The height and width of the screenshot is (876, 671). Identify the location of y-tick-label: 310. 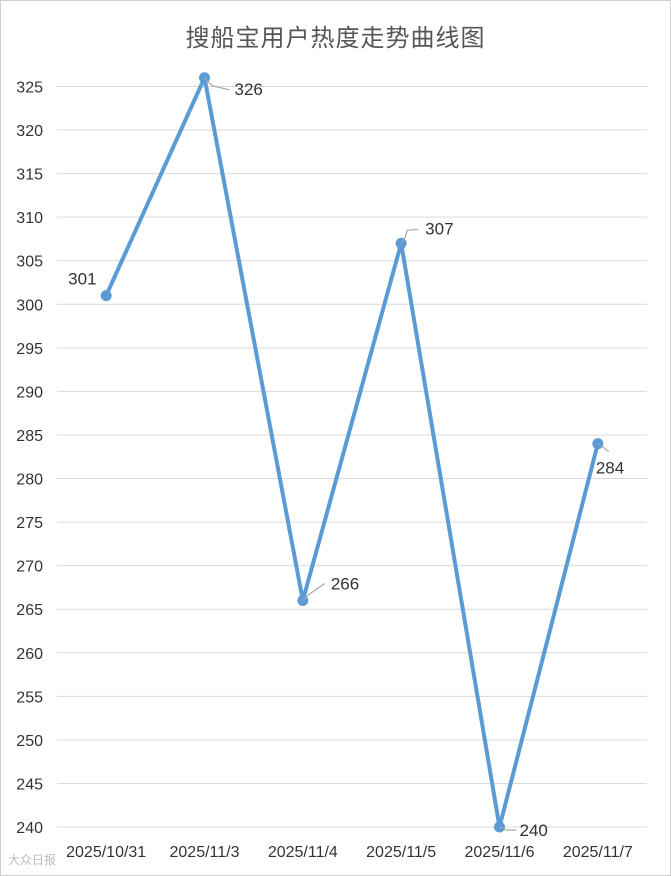
(29, 218).